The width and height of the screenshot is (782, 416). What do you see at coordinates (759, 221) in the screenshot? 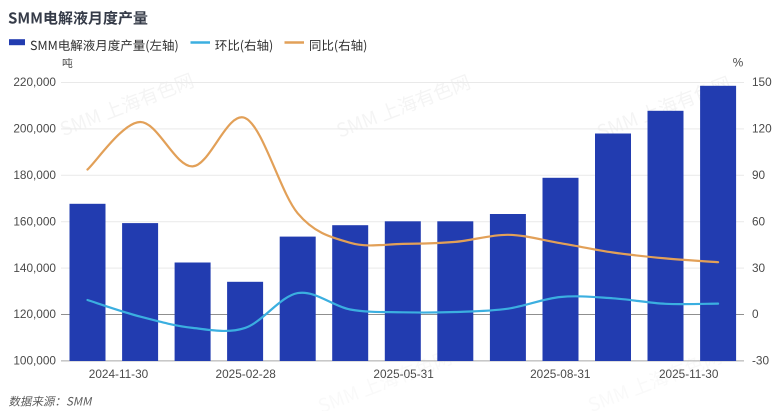
I see `svg-text: 60` at bounding box center [759, 221].